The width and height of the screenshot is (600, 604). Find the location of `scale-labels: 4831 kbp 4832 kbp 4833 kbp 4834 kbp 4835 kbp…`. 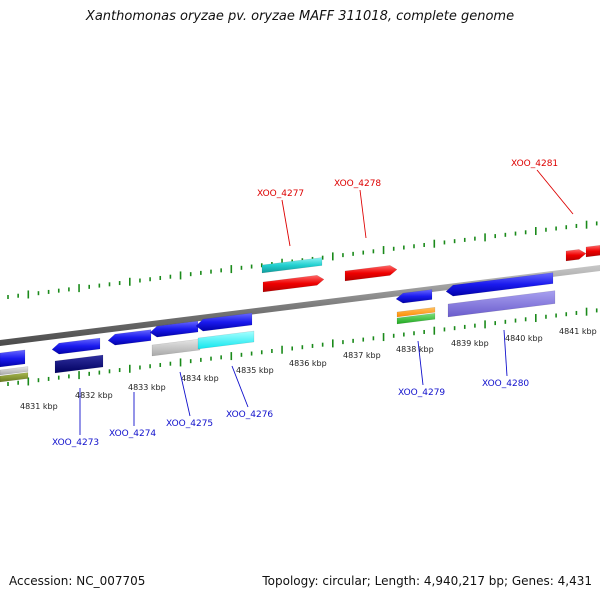

scale-labels: 4831 kbp 4832 kbp 4833 kbp 4834 kbp 4835 kbp… is located at coordinates (308, 369).